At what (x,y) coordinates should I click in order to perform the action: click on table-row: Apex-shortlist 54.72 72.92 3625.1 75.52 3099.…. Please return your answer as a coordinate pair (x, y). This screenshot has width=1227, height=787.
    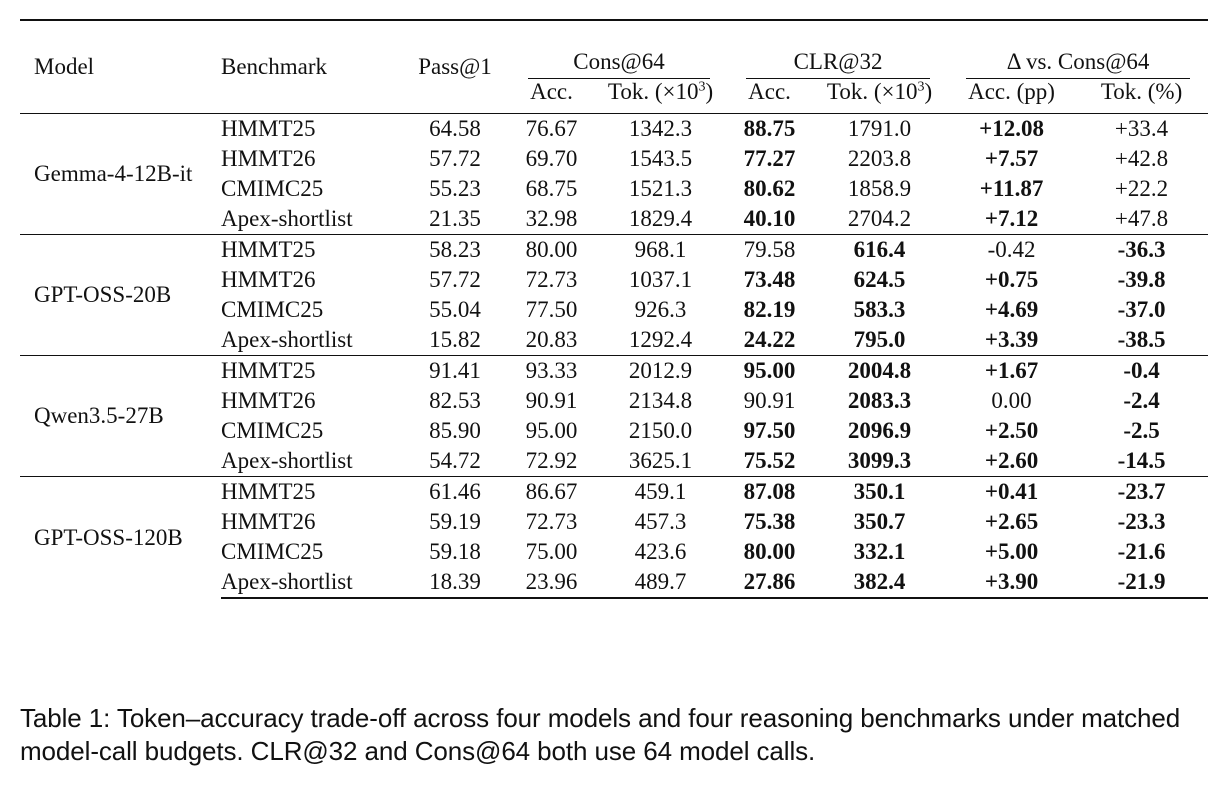
    Looking at the image, I should click on (614, 461).